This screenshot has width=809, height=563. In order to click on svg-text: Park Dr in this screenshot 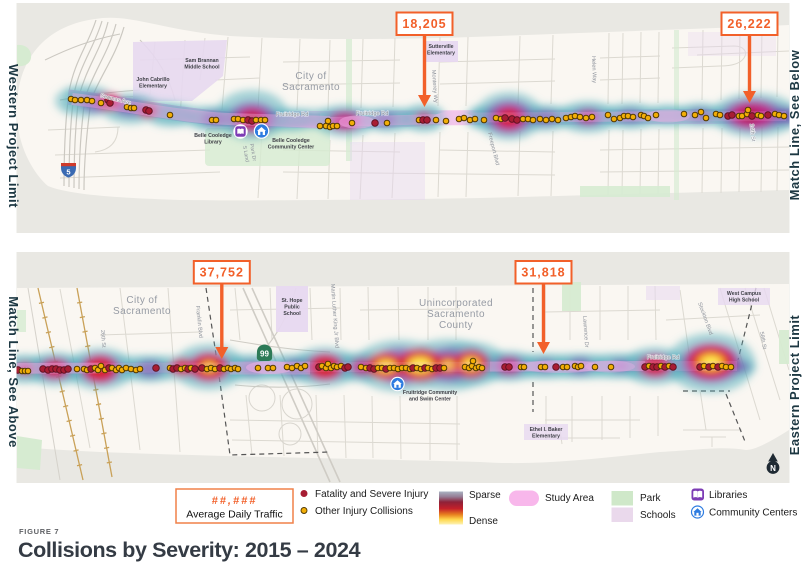, I will do `click(252, 152)`.